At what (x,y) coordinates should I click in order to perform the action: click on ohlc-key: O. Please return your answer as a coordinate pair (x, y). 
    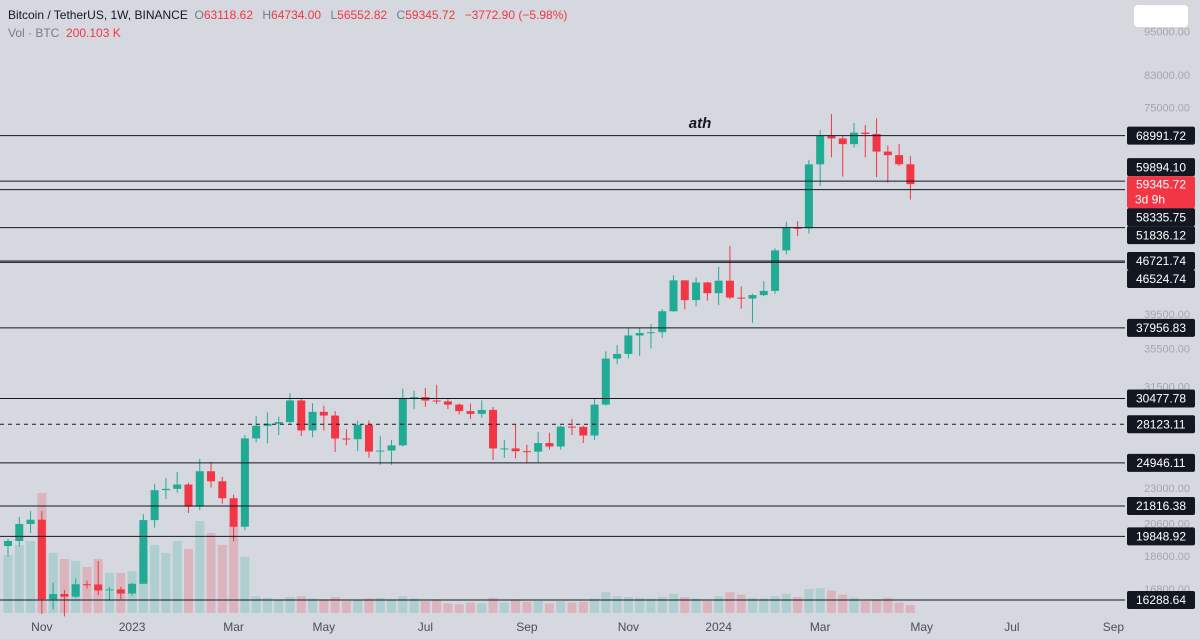
    Looking at the image, I should click on (199, 15).